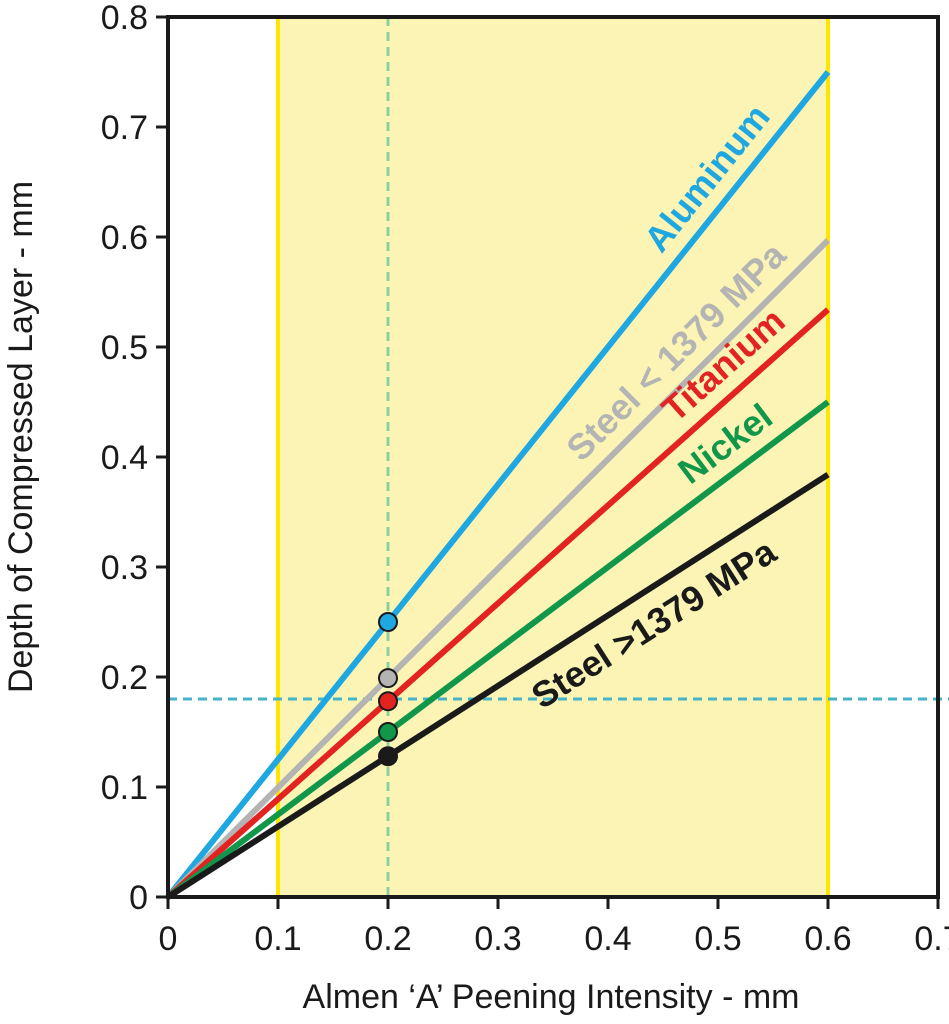  I want to click on x-tick-label: 0.1, so click(277, 939).